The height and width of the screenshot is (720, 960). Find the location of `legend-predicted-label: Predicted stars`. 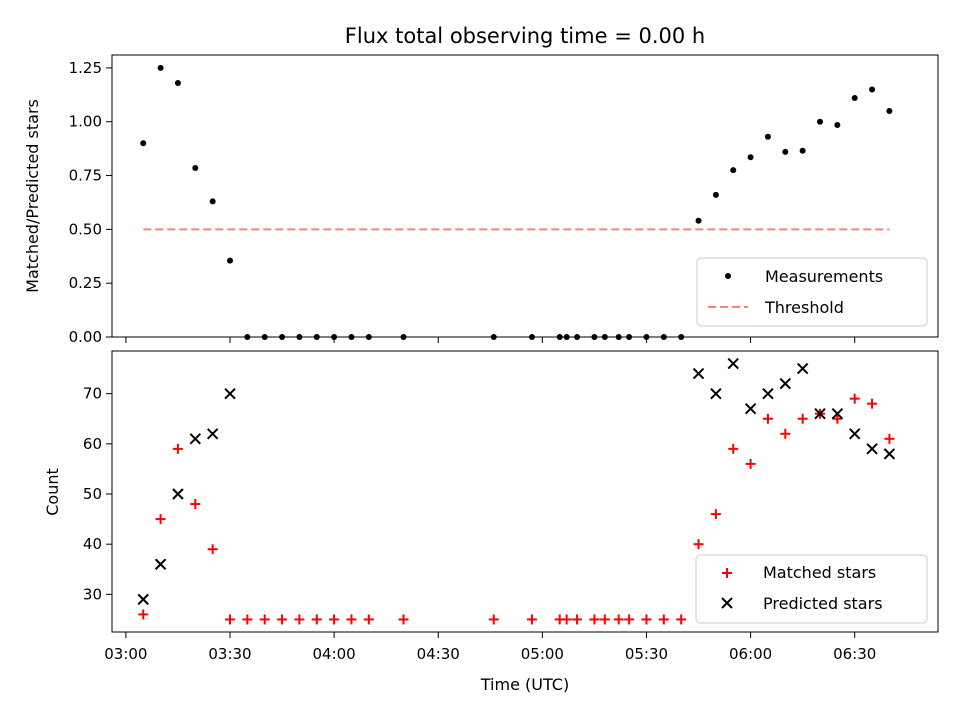

legend-predicted-label: Predicted stars is located at coordinates (823, 603).